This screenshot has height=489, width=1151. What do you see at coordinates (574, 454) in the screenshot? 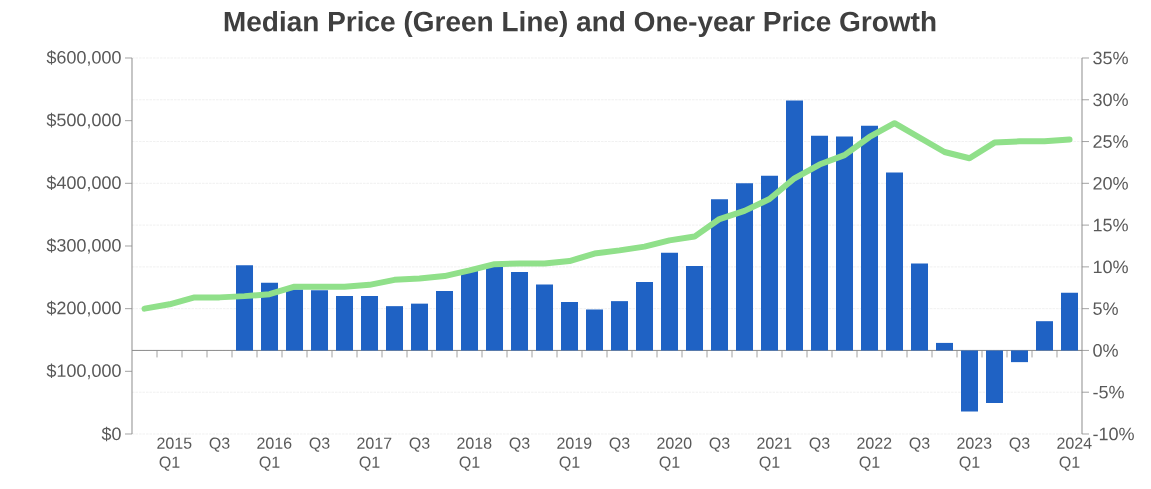
I see `x-tick-label: 2019 Q1` at bounding box center [574, 454].